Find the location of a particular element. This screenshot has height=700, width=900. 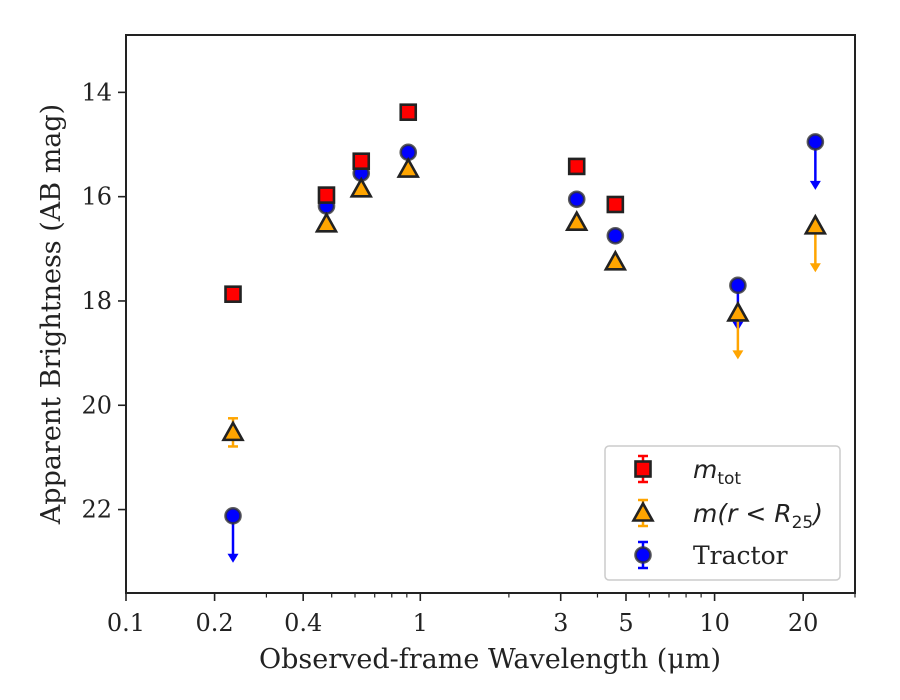

legend-entry: mtot is located at coordinates (687, 471).